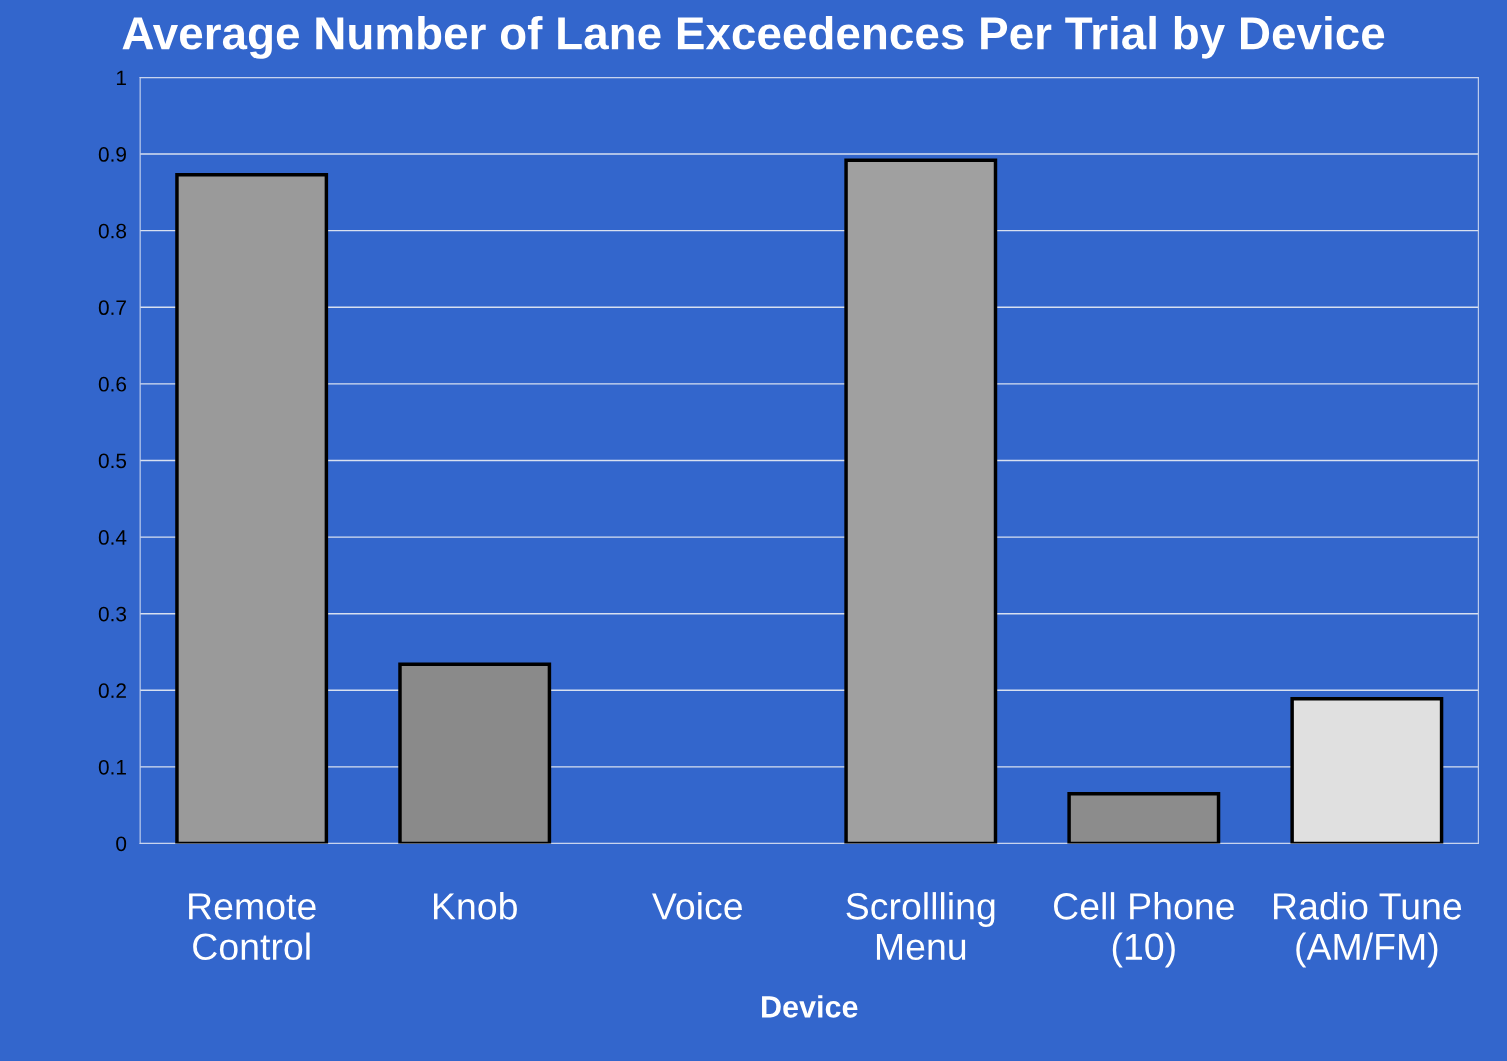  Describe the element at coordinates (753, 37) in the screenshot. I see `chart-title: Average Number of Lane Exceedences Per Trial by Device` at that location.